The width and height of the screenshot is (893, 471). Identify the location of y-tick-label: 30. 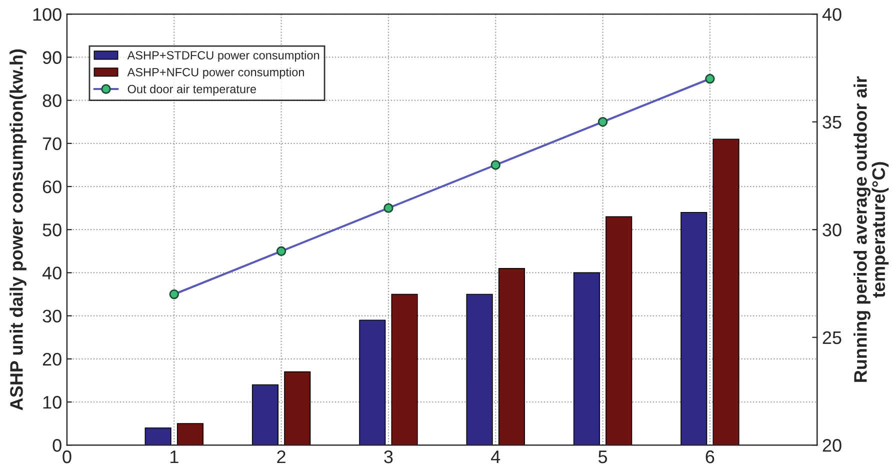
(52, 316).